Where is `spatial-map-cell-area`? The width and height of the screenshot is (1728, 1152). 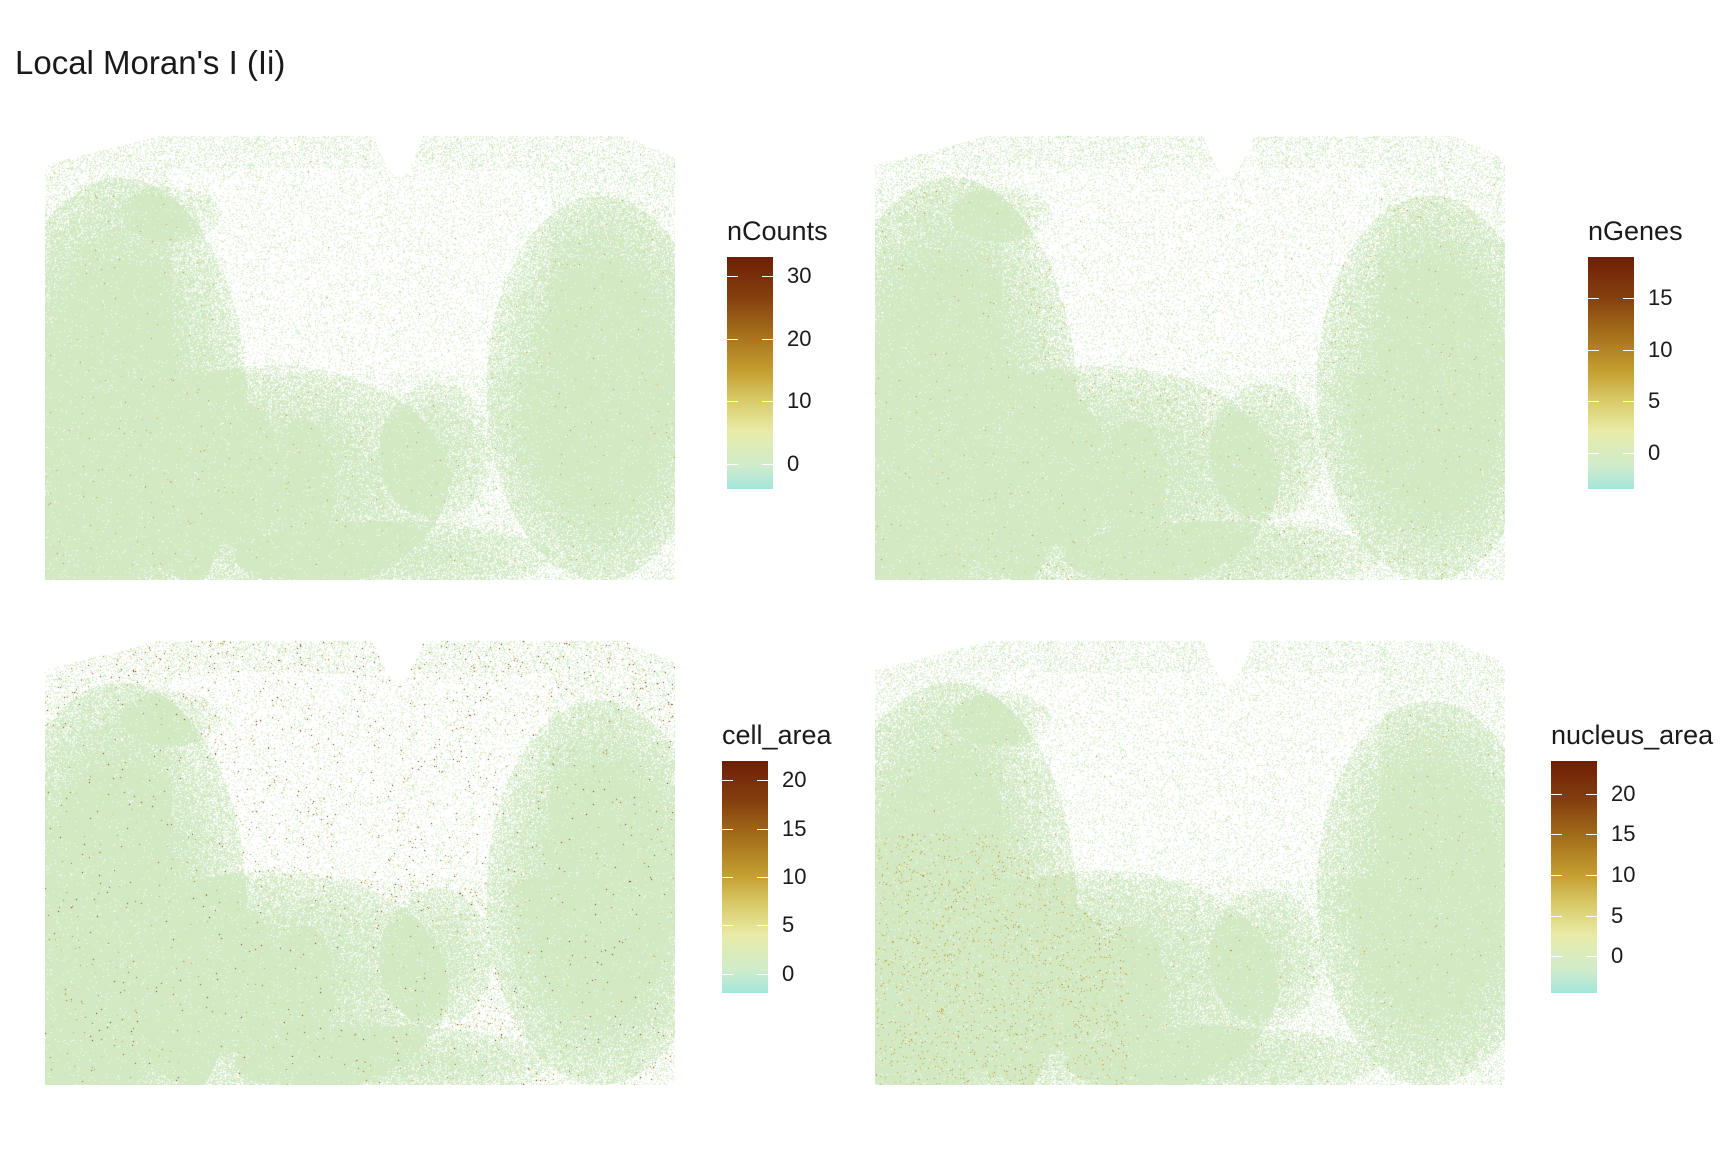 spatial-map-cell-area is located at coordinates (360, 856).